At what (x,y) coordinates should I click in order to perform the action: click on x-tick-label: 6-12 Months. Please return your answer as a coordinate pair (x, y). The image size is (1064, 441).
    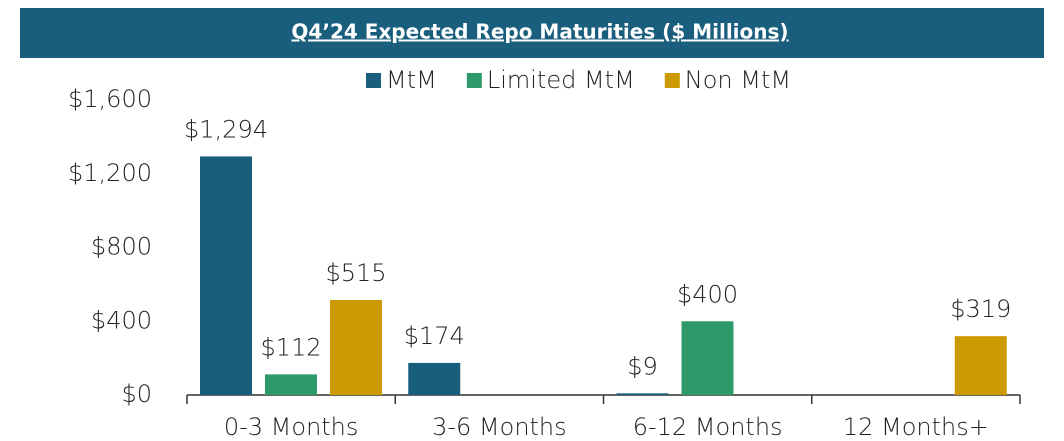
    Looking at the image, I should click on (708, 427).